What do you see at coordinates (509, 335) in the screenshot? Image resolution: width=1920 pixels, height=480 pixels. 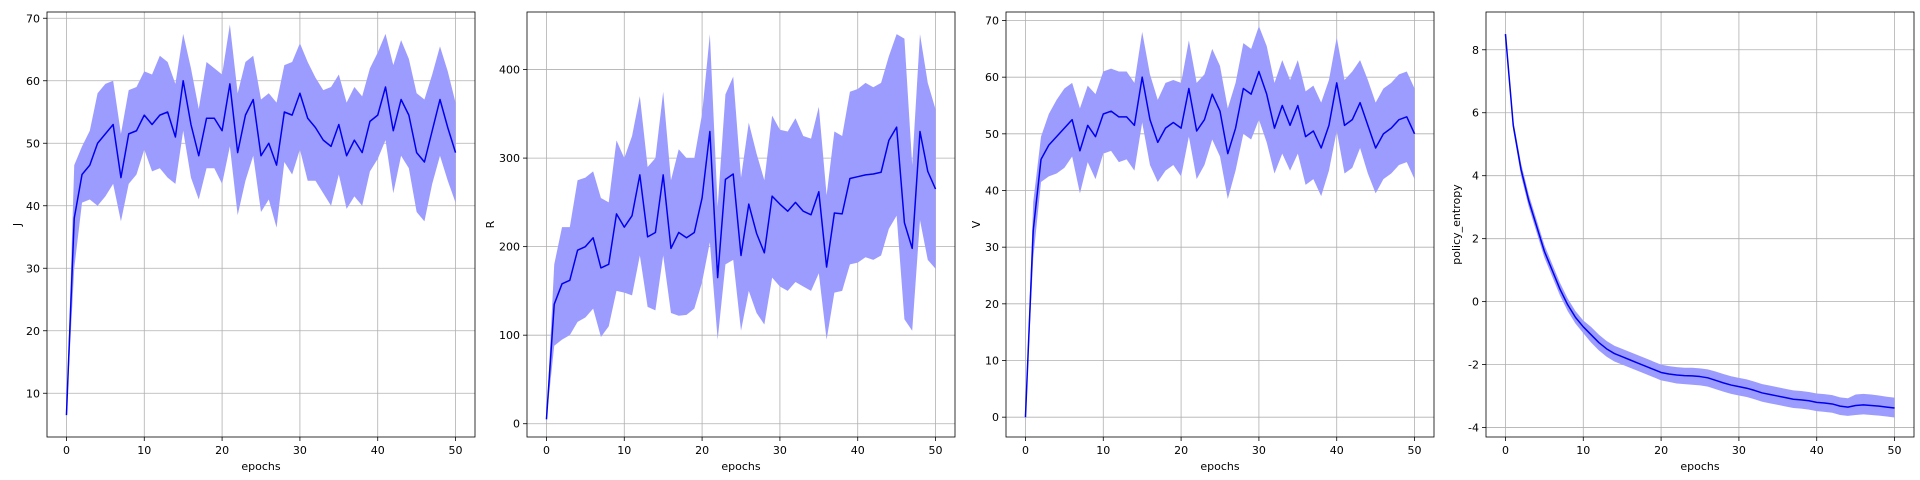 I see `y-tick-label: 100` at bounding box center [509, 335].